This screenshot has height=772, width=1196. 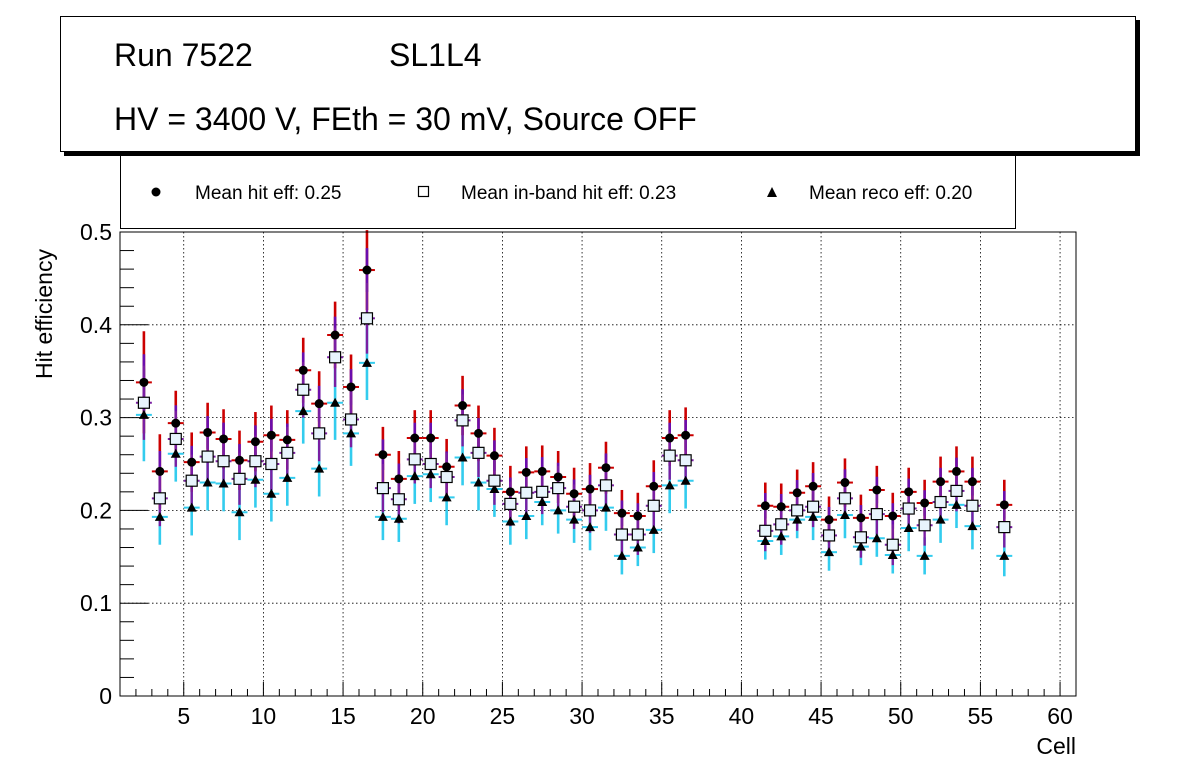 What do you see at coordinates (772, 192) in the screenshot?
I see `legend-marker-triangle` at bounding box center [772, 192].